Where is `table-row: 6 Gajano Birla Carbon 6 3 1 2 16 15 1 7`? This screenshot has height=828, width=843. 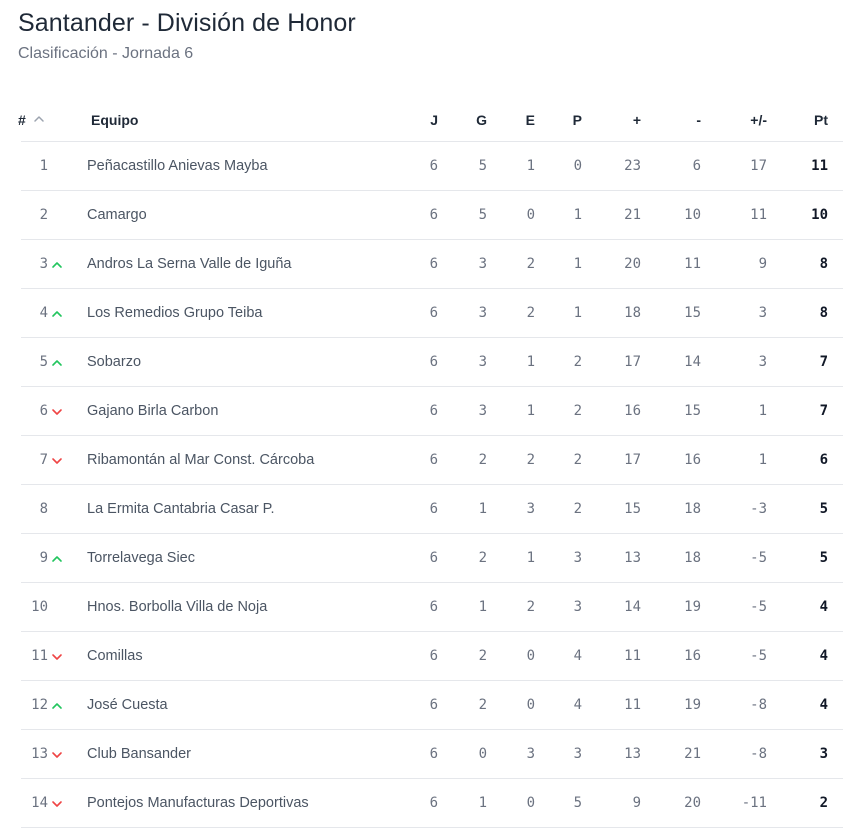
table-row: 6 Gajano Birla Carbon 6 3 1 2 16 15 1 7 is located at coordinates (421, 411).